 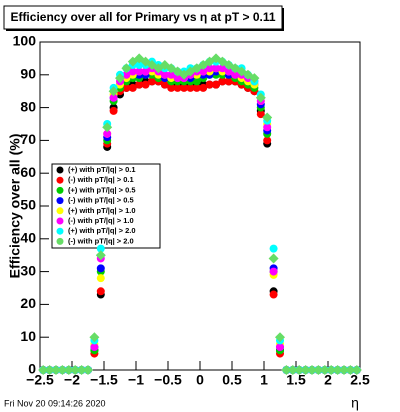 I want to click on x-tick-label: 2, so click(x=328, y=380).